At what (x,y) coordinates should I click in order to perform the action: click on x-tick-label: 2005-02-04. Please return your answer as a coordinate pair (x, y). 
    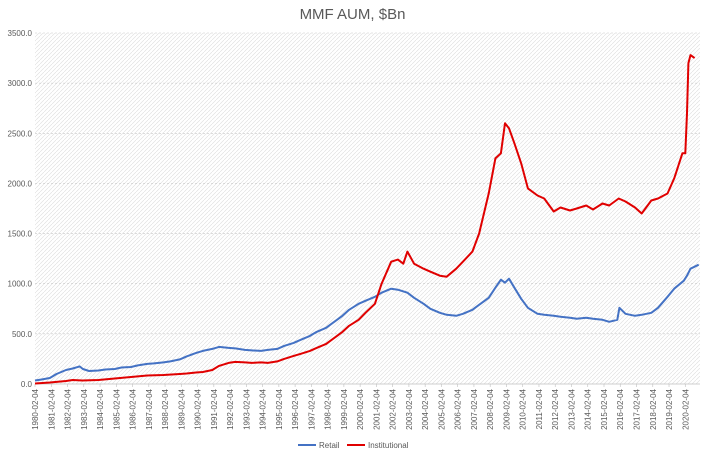
    Looking at the image, I should click on (441, 408).